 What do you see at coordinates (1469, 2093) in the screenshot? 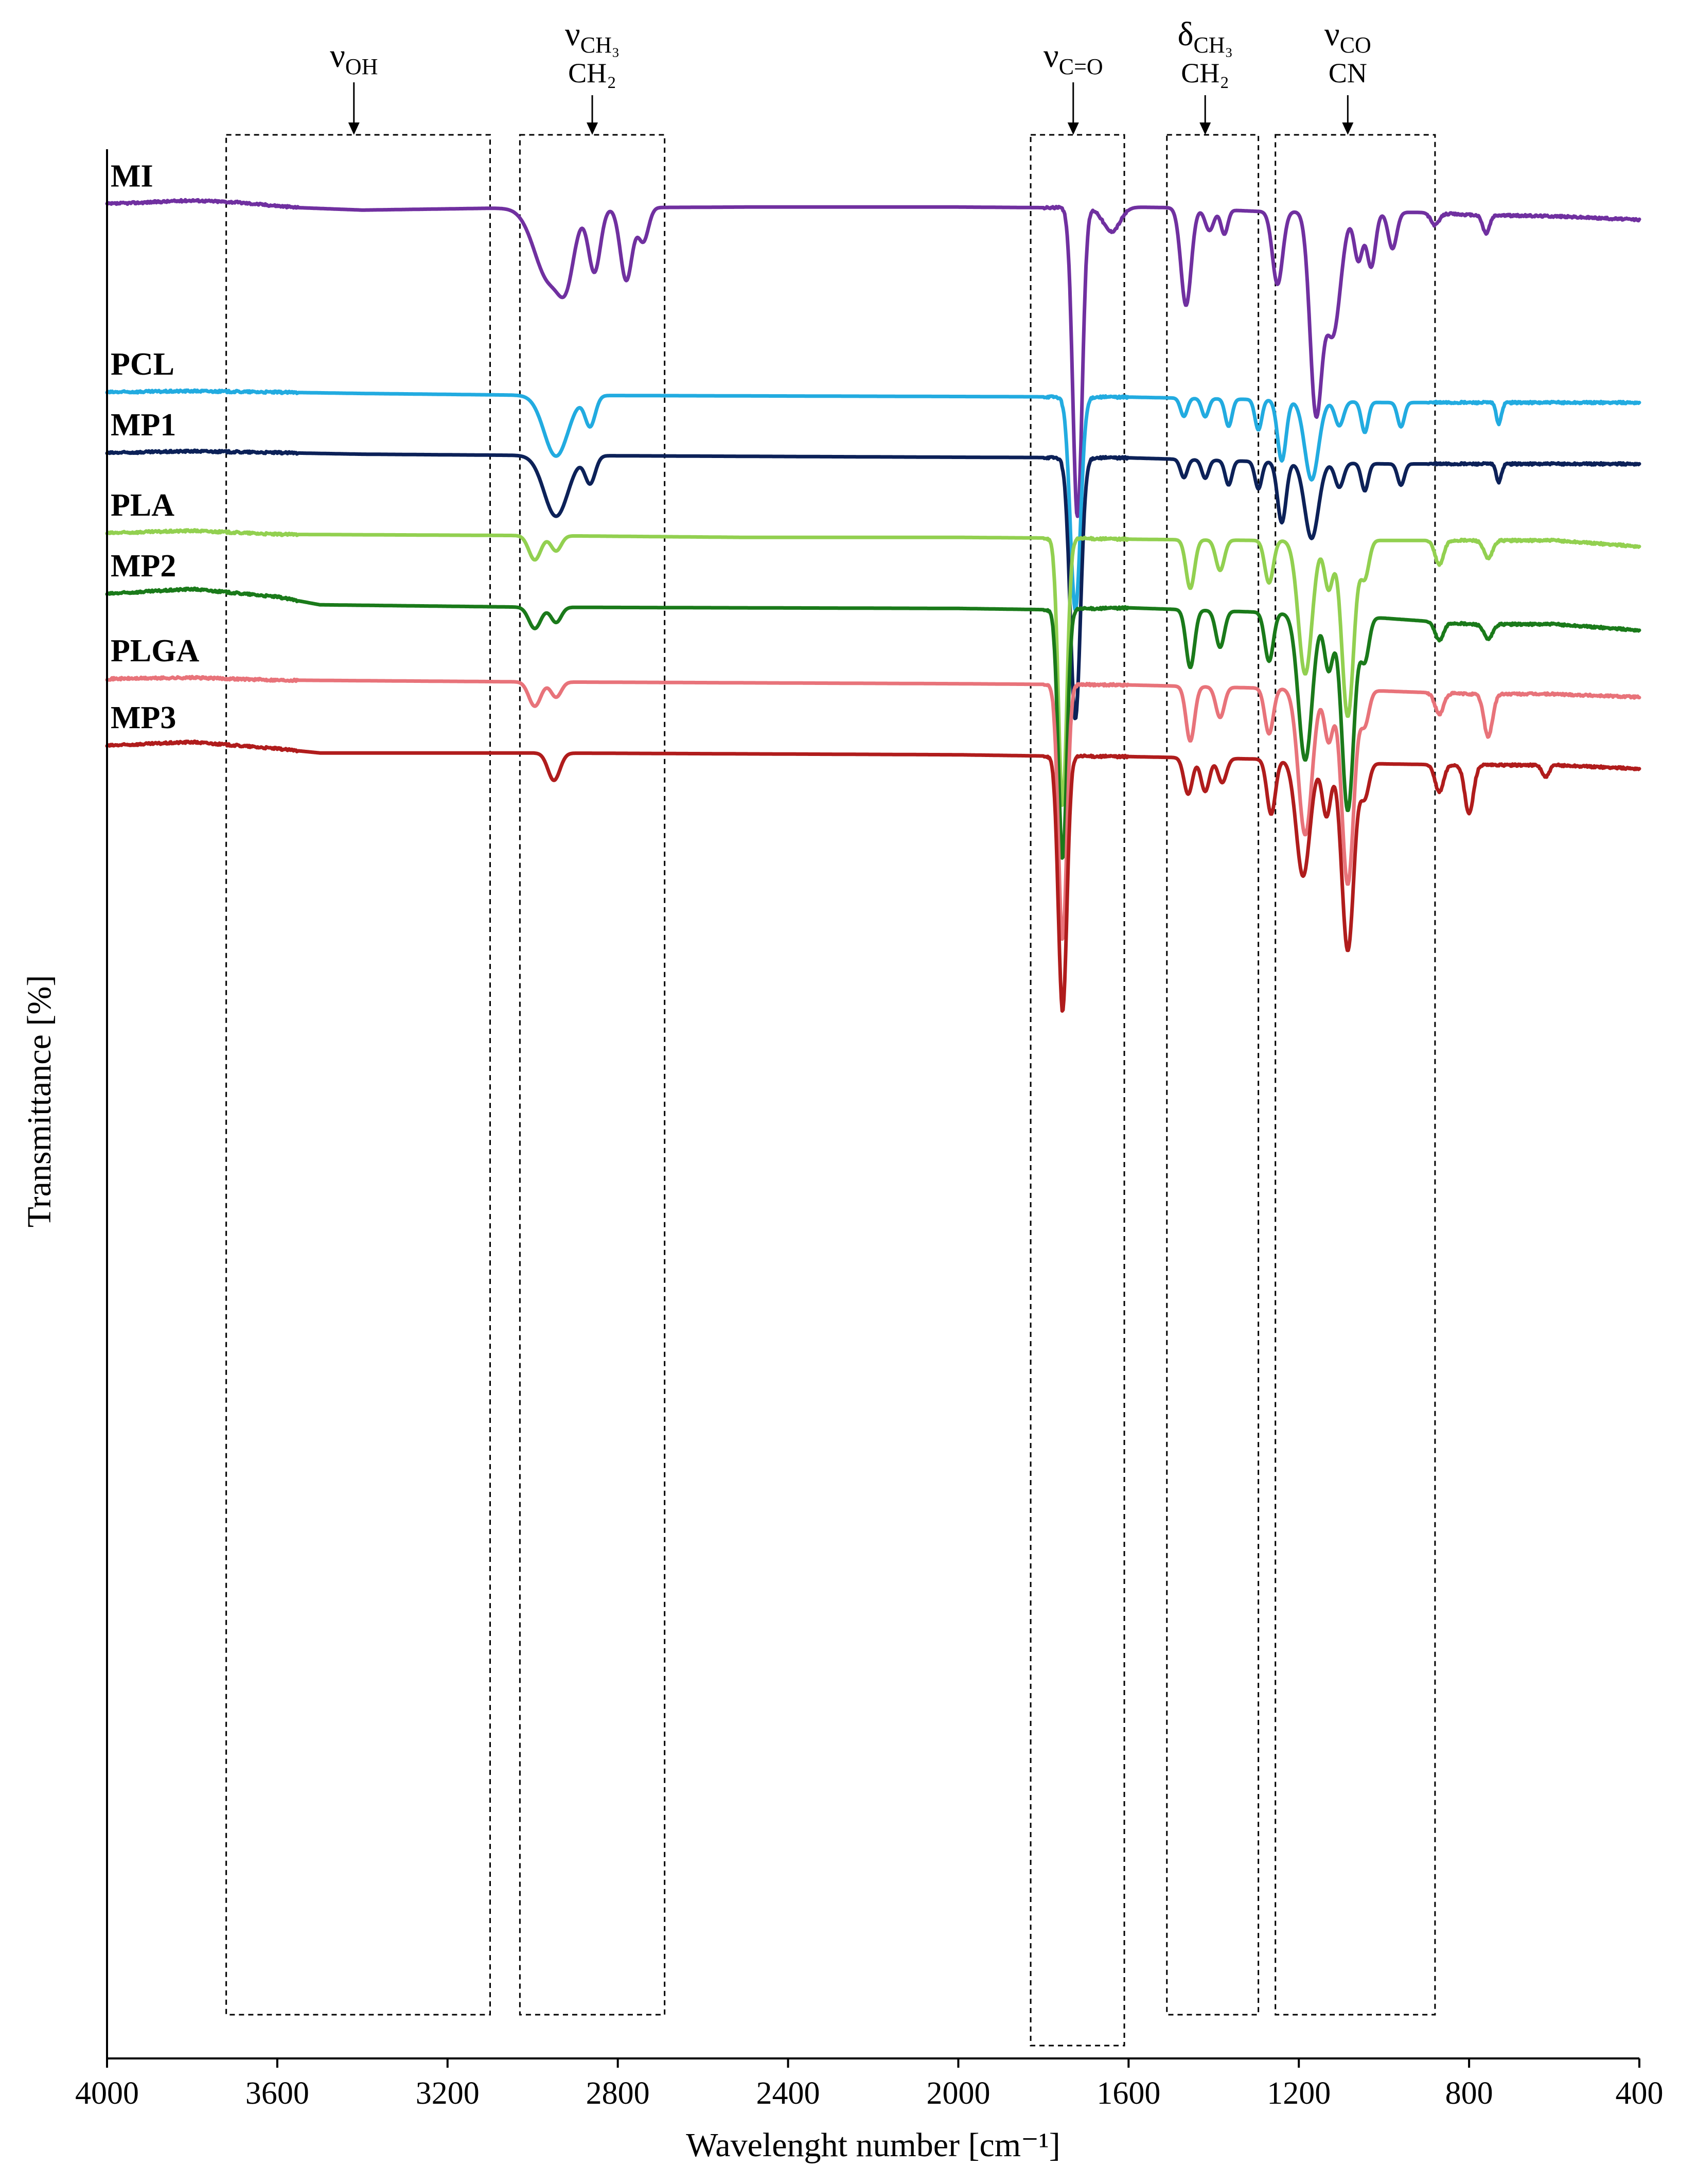
I see `x-tick-label-800: 800` at bounding box center [1469, 2093].